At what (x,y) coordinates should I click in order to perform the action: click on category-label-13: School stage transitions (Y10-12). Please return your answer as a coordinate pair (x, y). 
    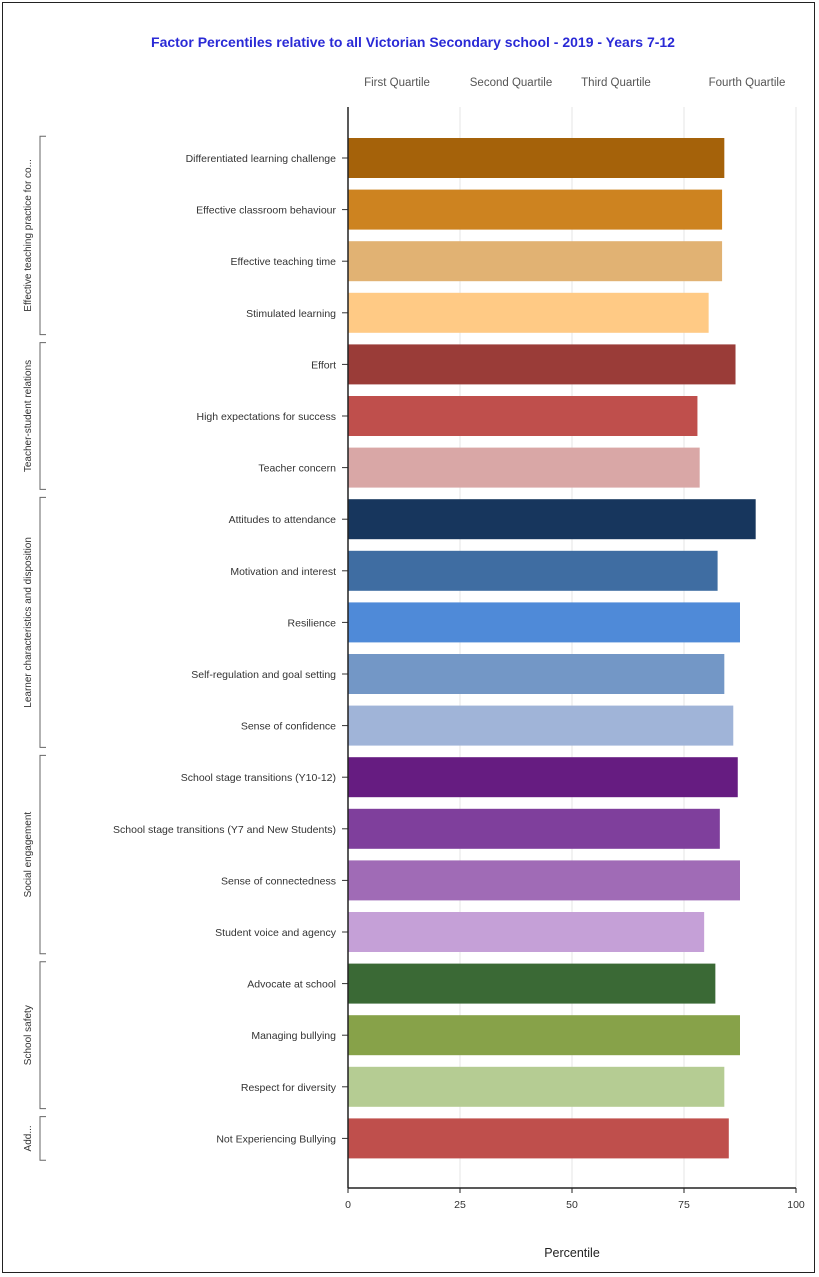
    Looking at the image, I should click on (258, 778).